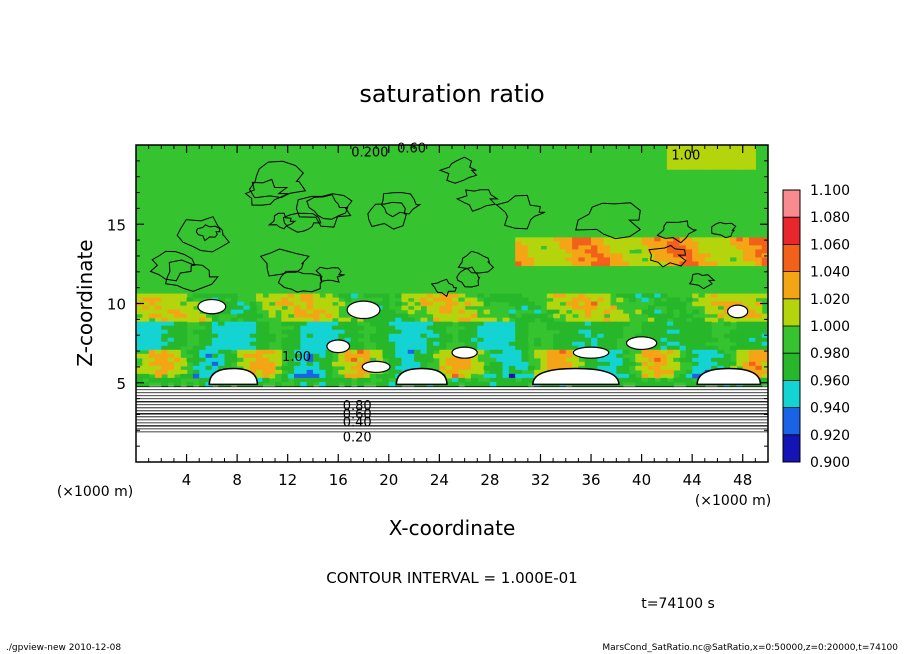 The height and width of the screenshot is (654, 904). What do you see at coordinates (85, 302) in the screenshot?
I see `y-axis-label: Z-coordinate` at bounding box center [85, 302].